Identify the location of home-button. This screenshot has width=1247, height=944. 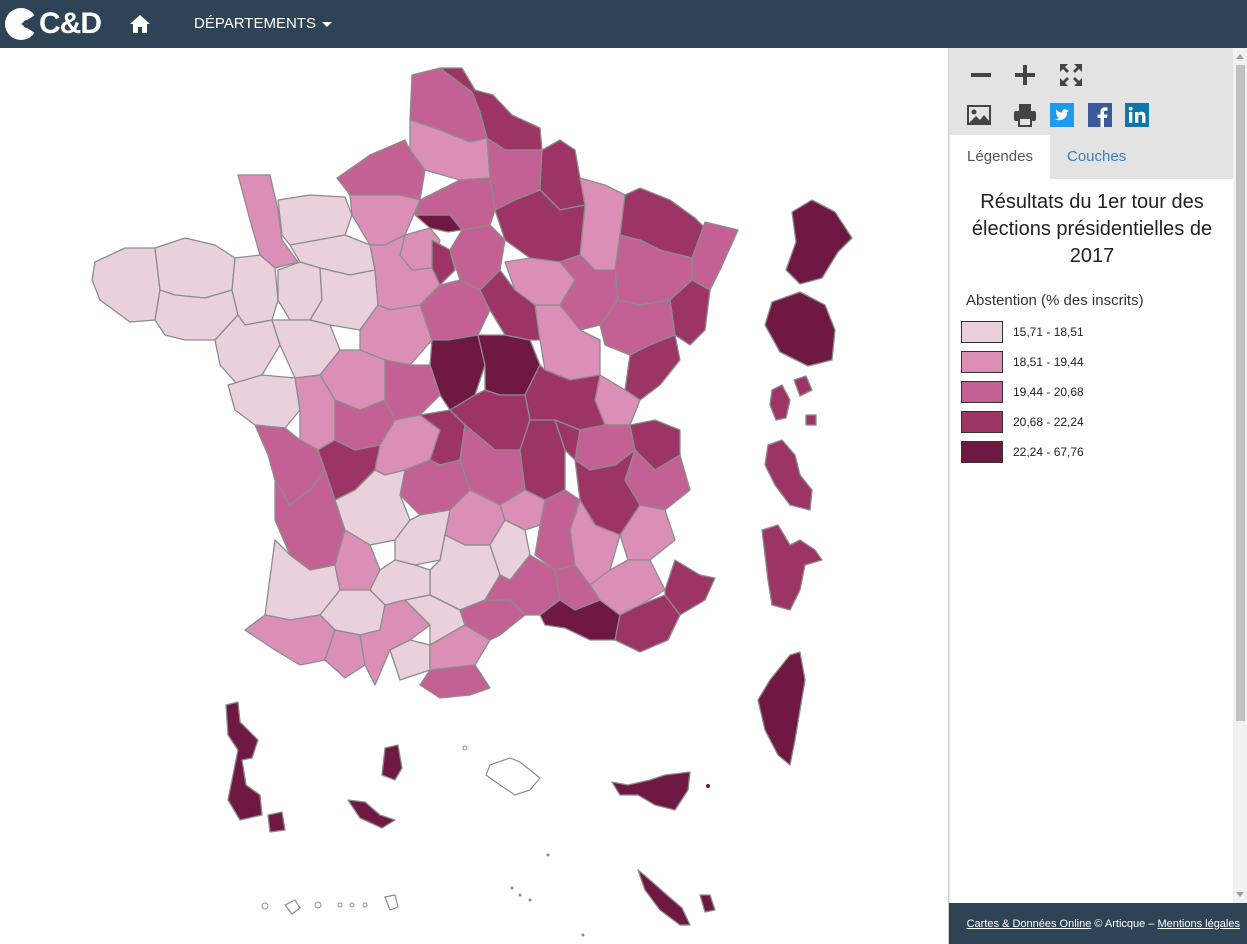
(140, 24).